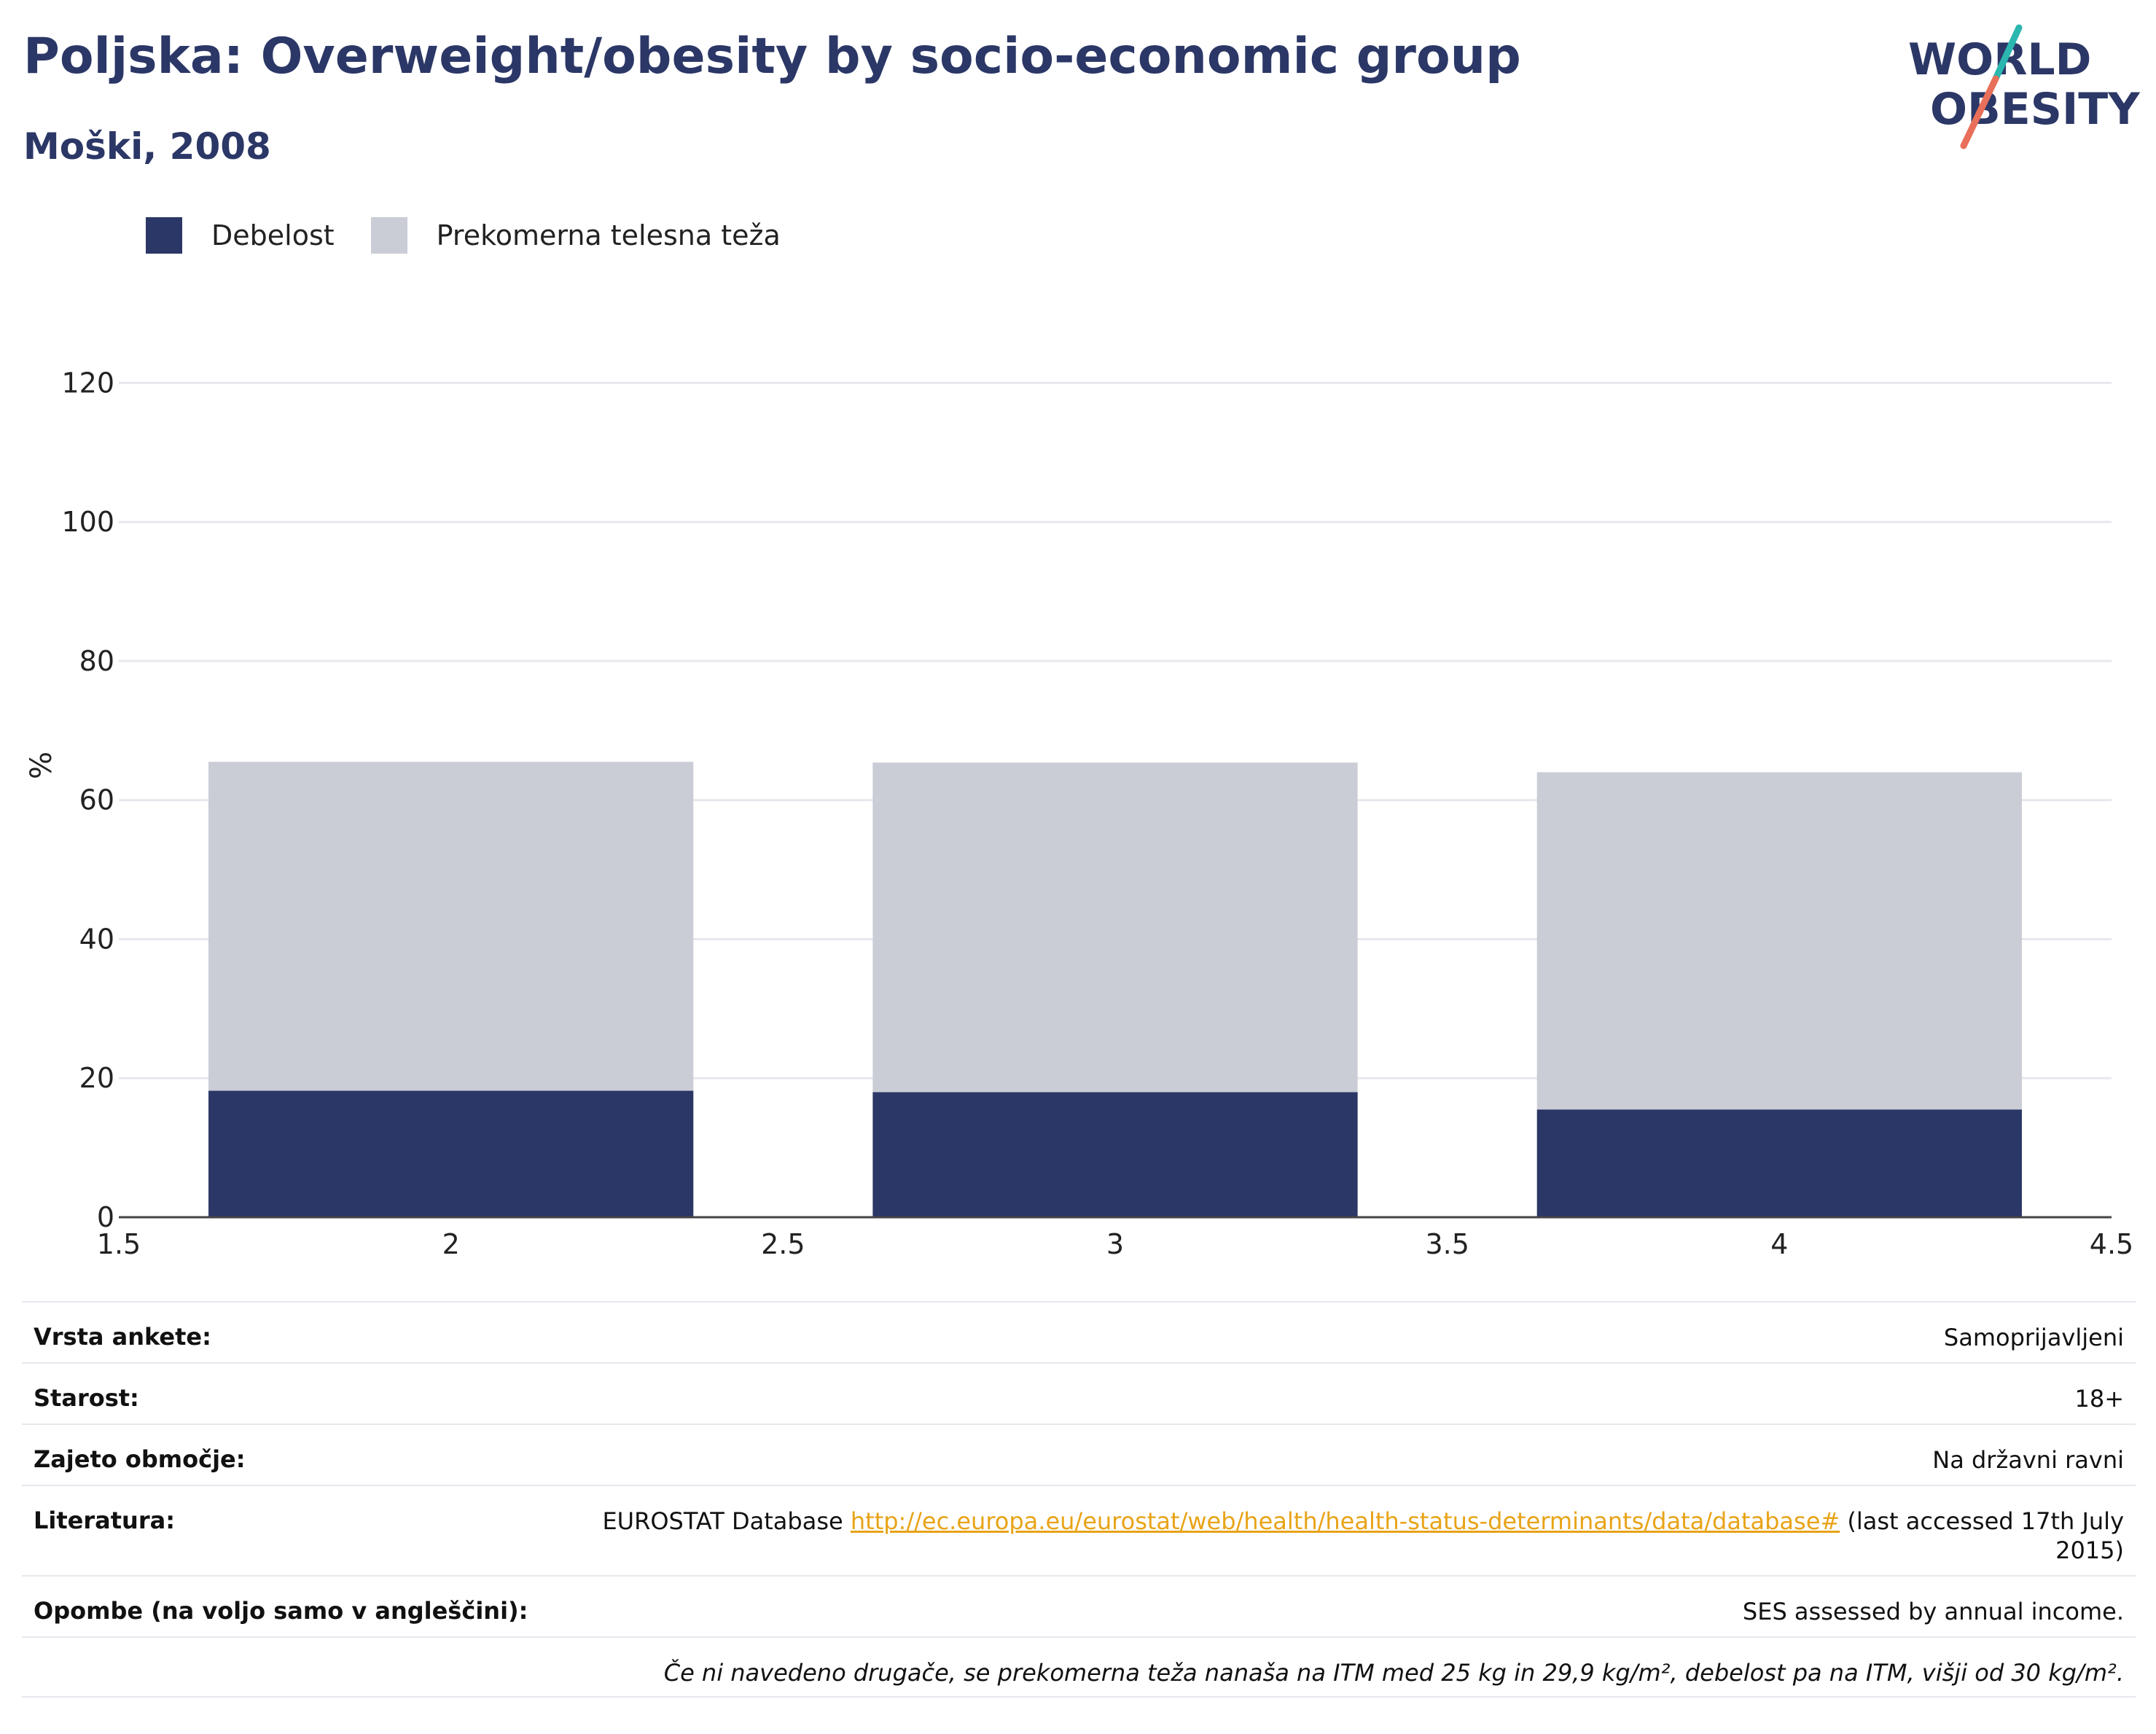 Image resolution: width=2156 pixels, height=1734 pixels. What do you see at coordinates (97, 661) in the screenshot?
I see `y-tick-label: 80` at bounding box center [97, 661].